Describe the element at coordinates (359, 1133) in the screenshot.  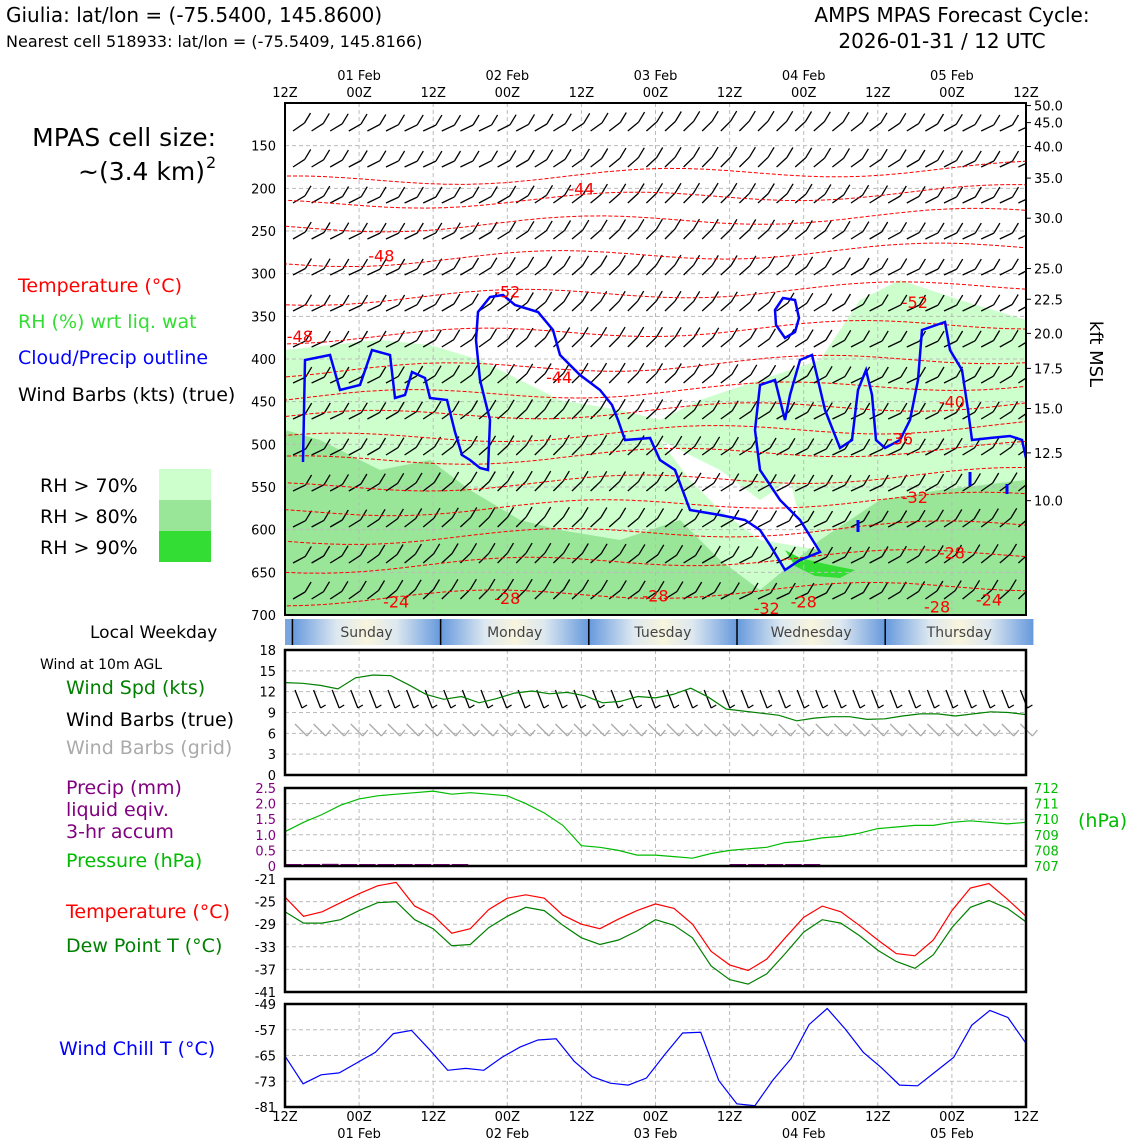
I see `bottom-date-label: 01 Feb` at that location.